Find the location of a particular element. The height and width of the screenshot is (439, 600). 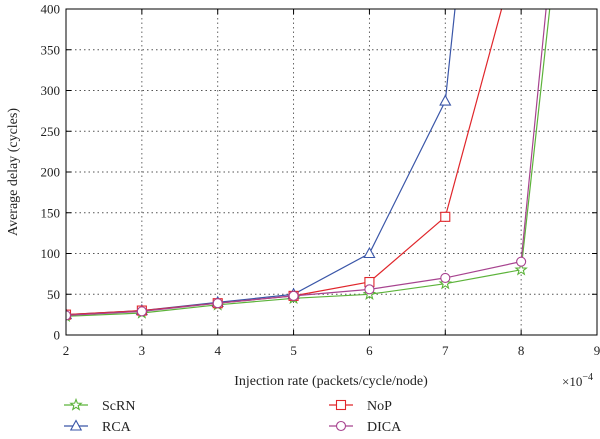

x-tick-label: 9 is located at coordinates (597, 350).